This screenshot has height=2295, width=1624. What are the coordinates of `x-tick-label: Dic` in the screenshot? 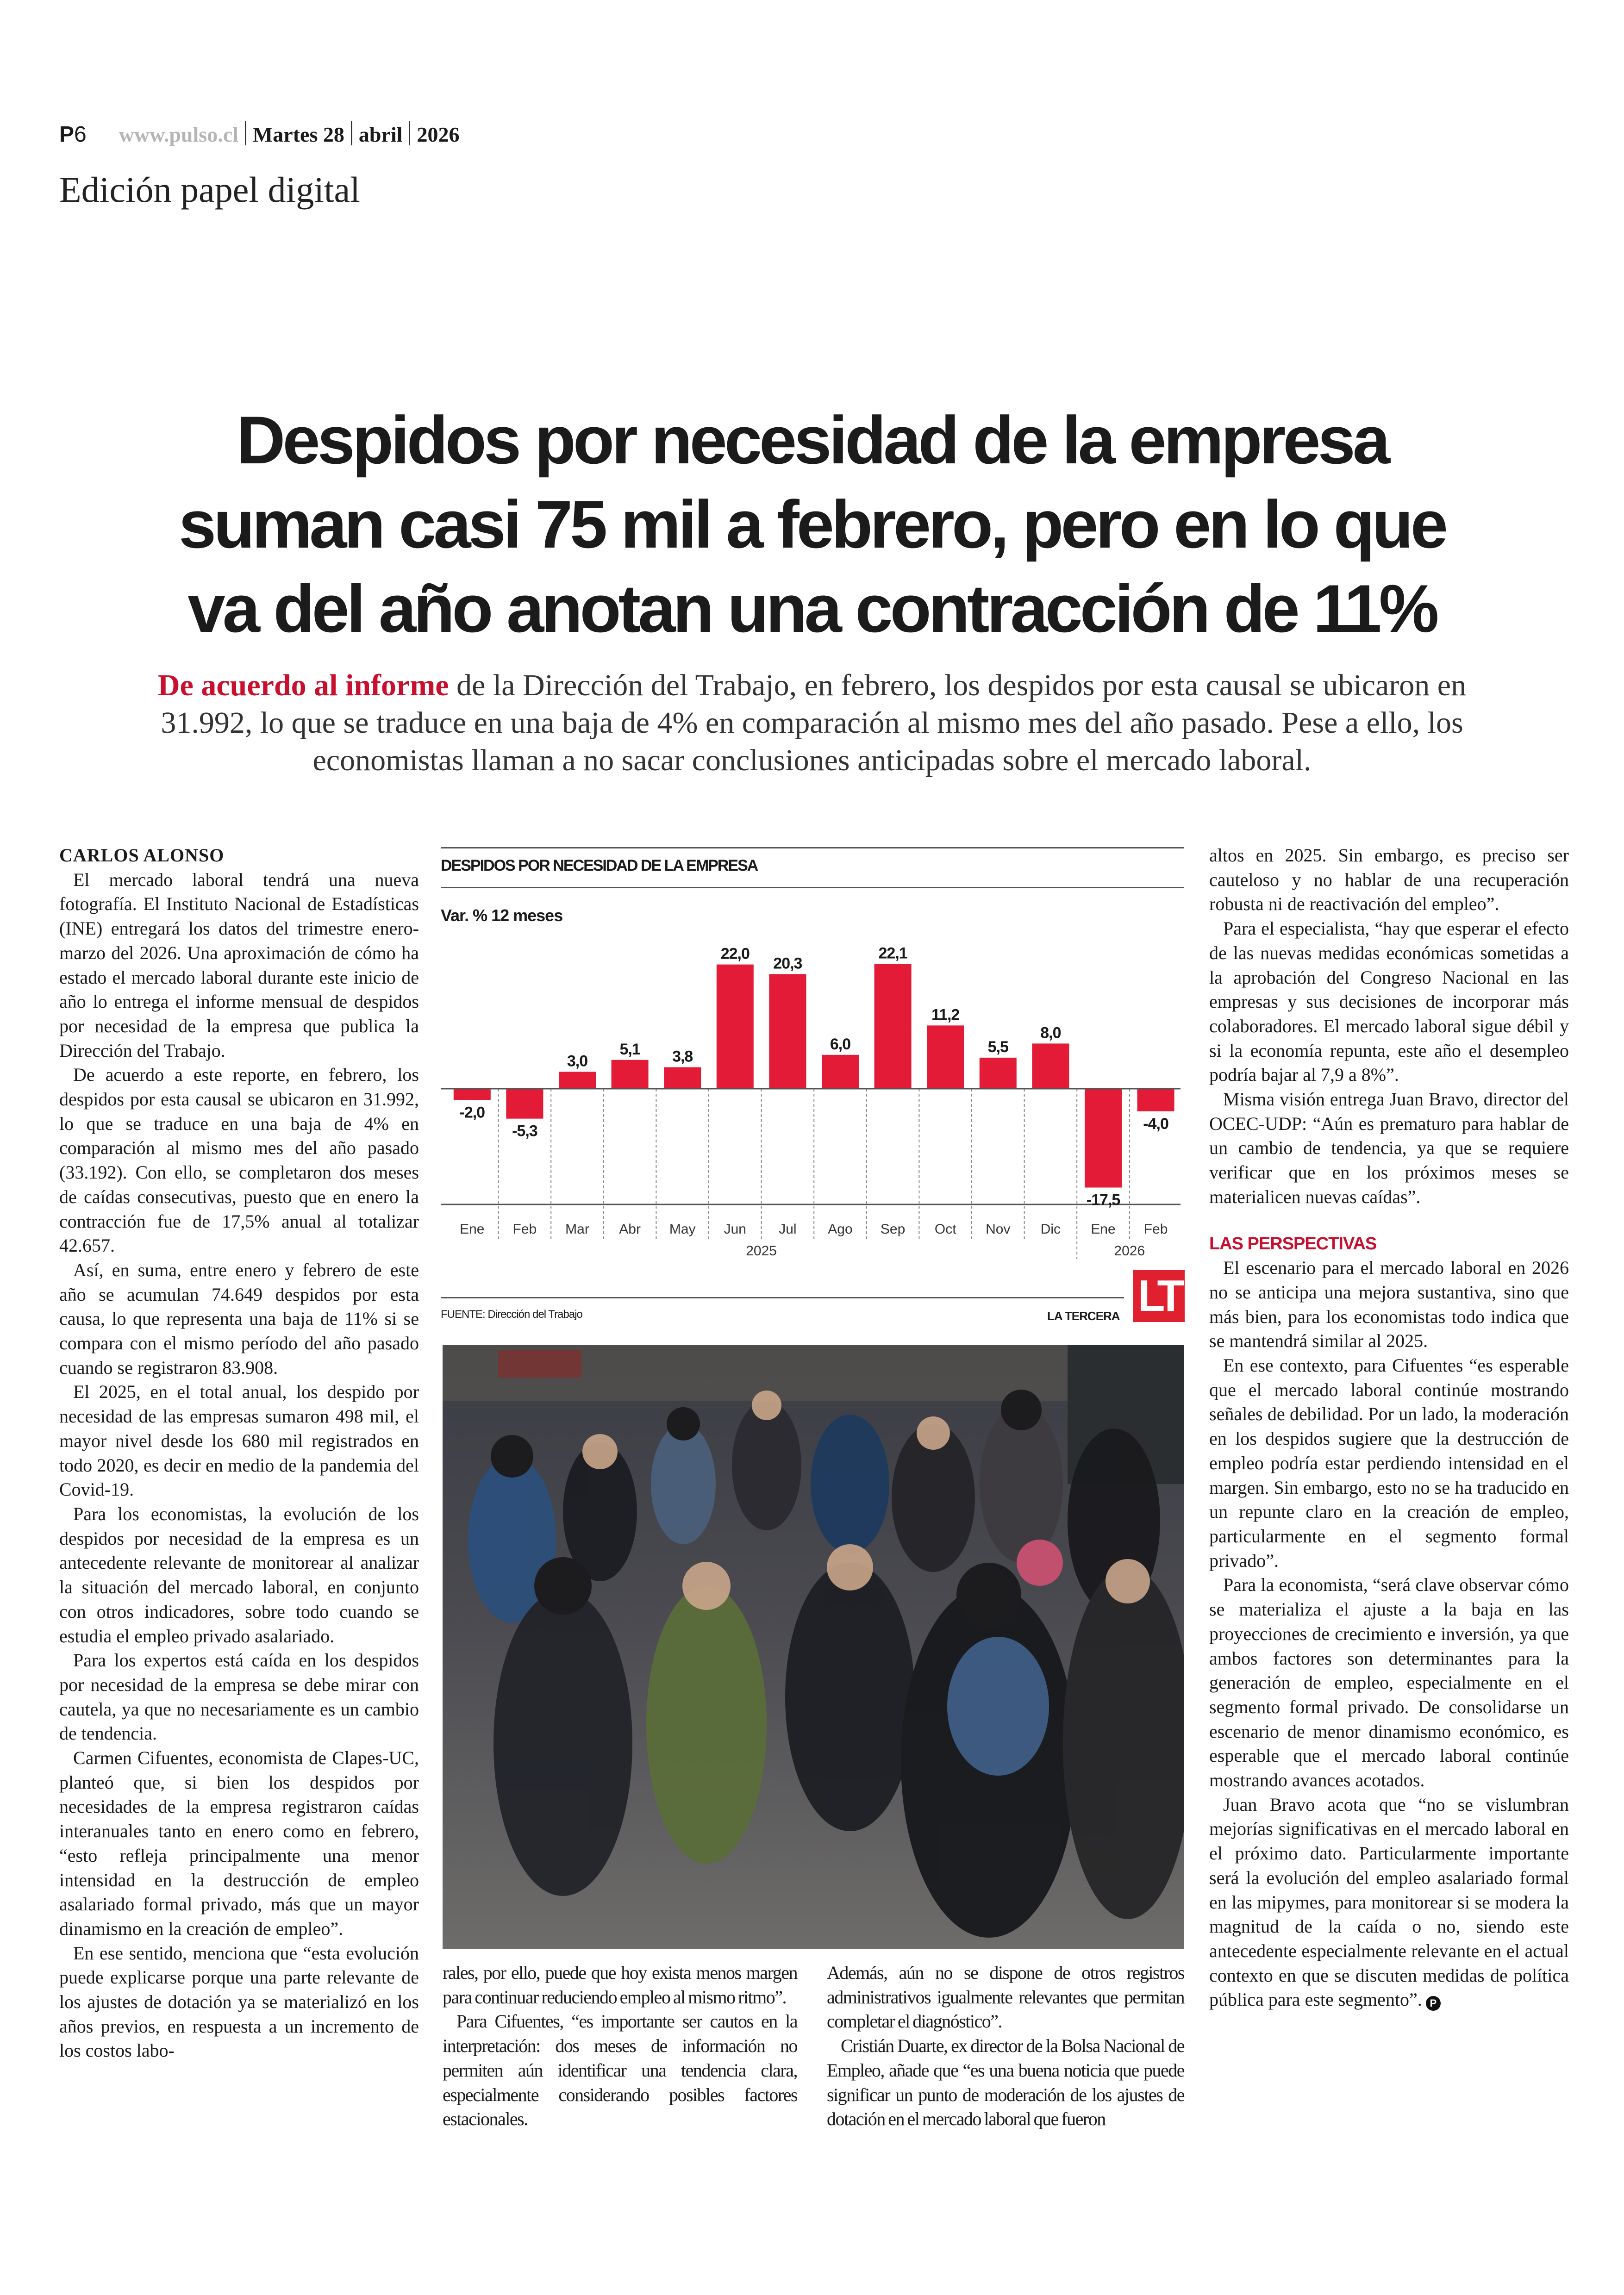 It's located at (1051, 1230).